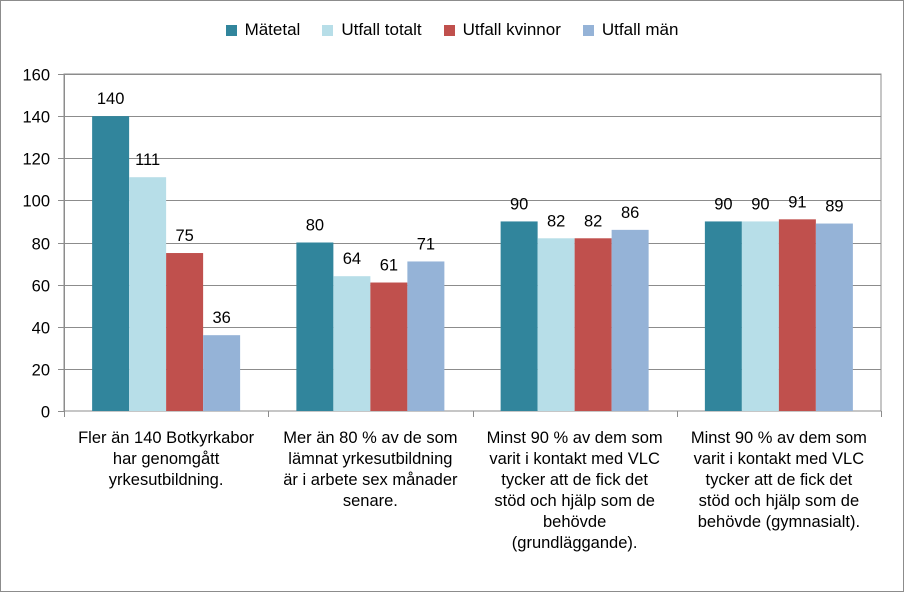 This screenshot has height=592, width=904. Describe the element at coordinates (272, 29) in the screenshot. I see `legend-label: Mätetal` at that location.